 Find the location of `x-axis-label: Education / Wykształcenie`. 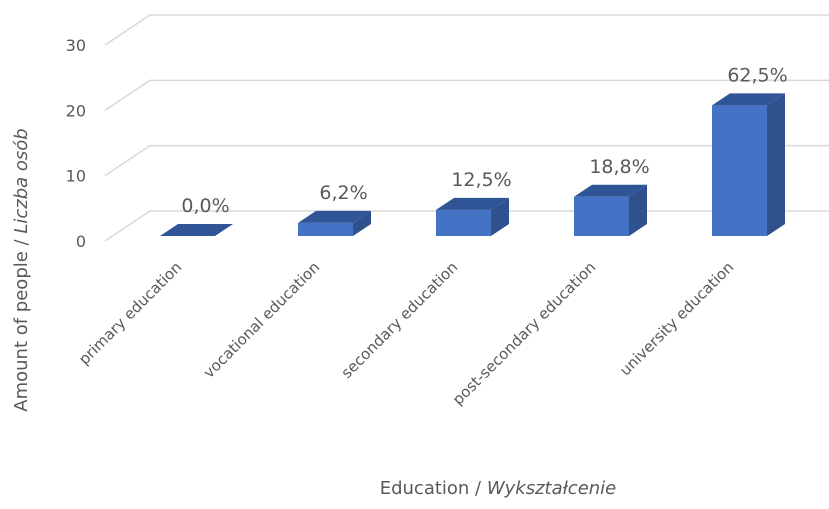

x-axis-label: Education / Wykształcenie is located at coordinates (498, 488).